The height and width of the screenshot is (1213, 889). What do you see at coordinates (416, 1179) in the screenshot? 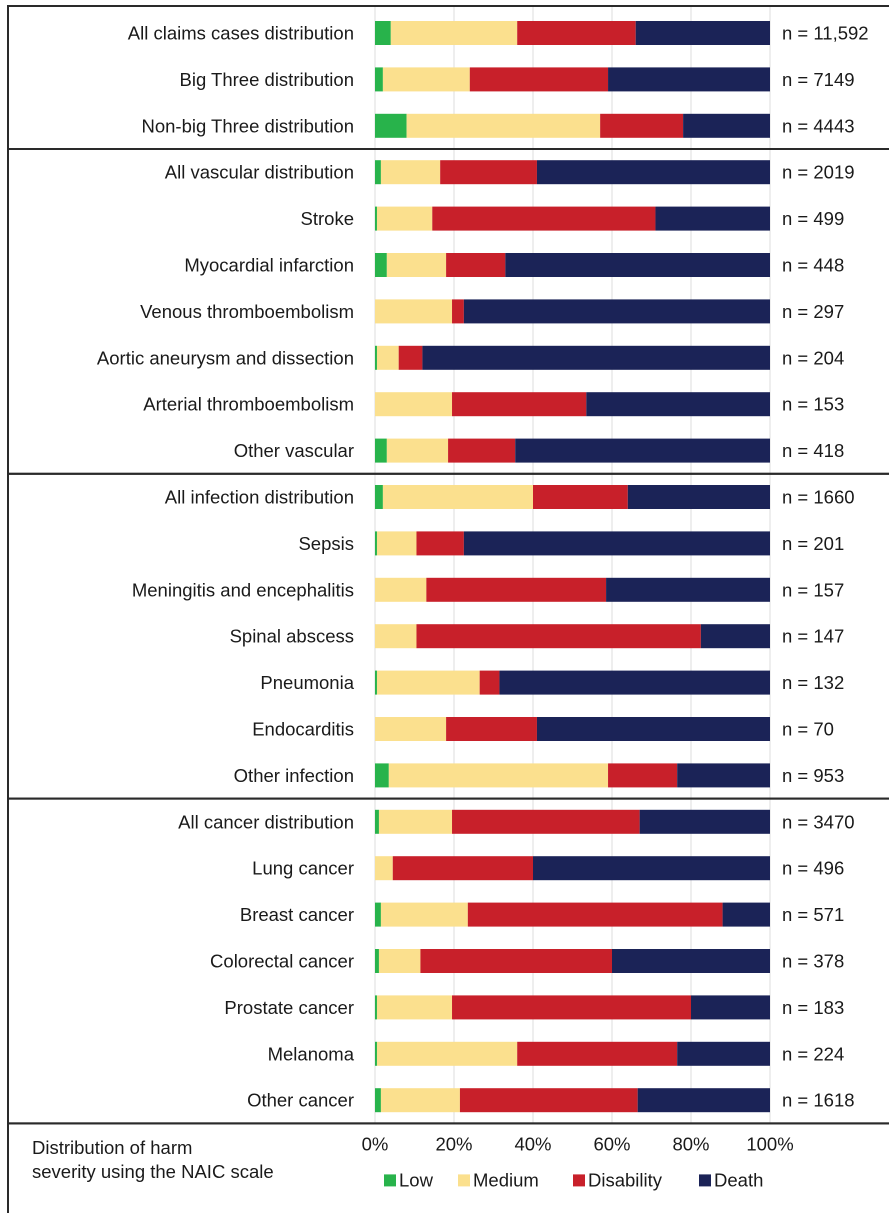
I see `legend-label-low: Low` at bounding box center [416, 1179].